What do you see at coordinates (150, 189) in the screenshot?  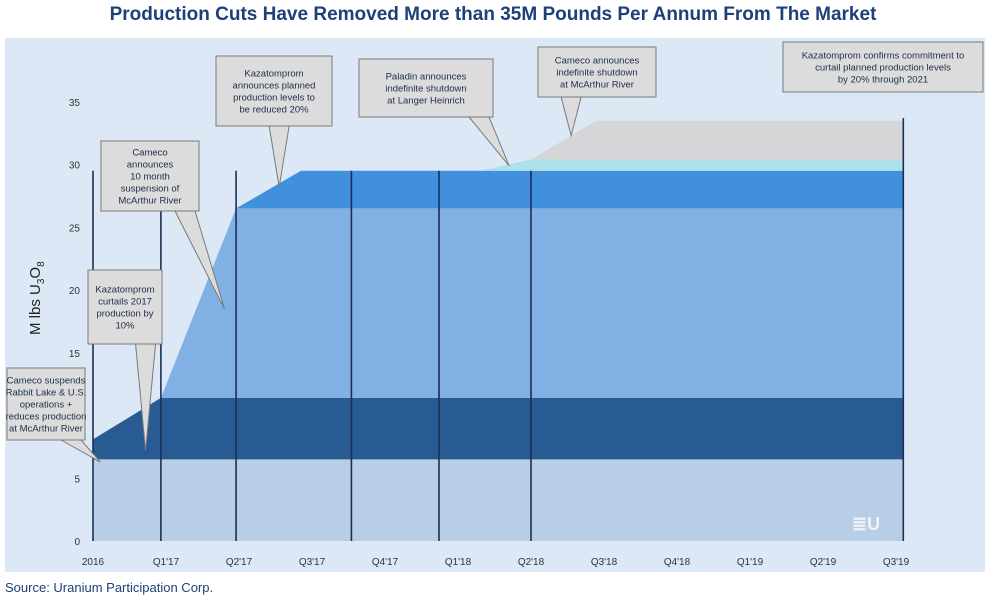 I see `callout-text-line: suspension of` at bounding box center [150, 189].